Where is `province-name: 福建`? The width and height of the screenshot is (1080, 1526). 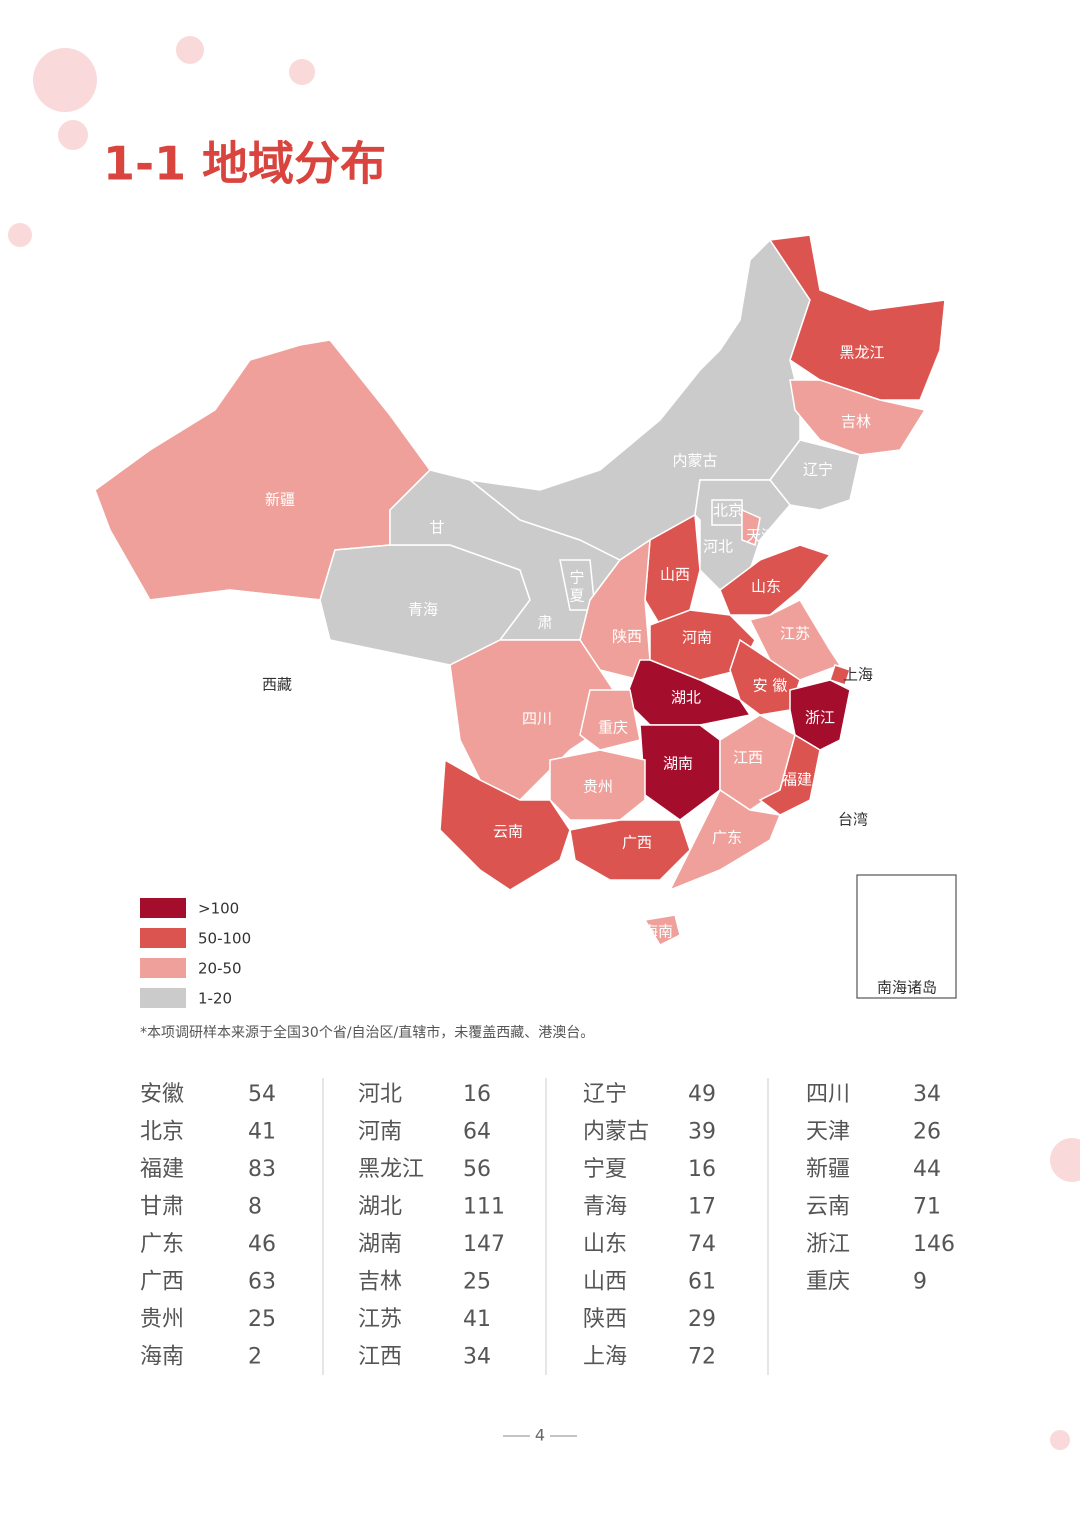 province-name: 福建 is located at coordinates (162, 1169).